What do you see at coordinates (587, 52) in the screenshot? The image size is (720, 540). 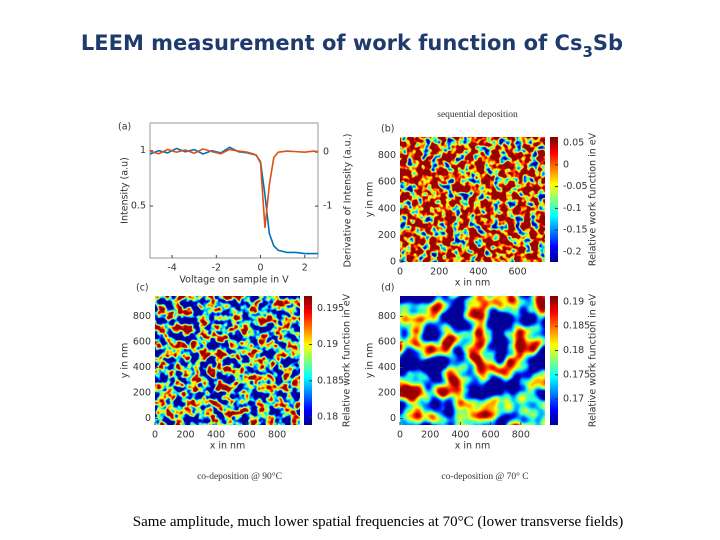 I see `title-subscript: 3` at bounding box center [587, 52].